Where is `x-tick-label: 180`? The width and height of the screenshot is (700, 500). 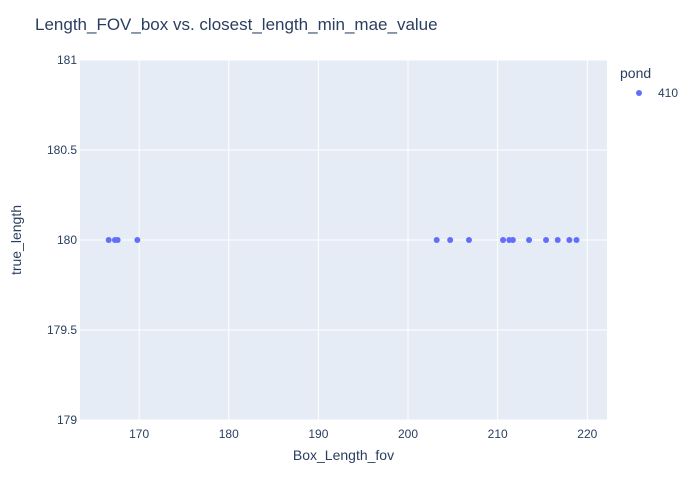 x-tick-label: 180 is located at coordinates (229, 434).